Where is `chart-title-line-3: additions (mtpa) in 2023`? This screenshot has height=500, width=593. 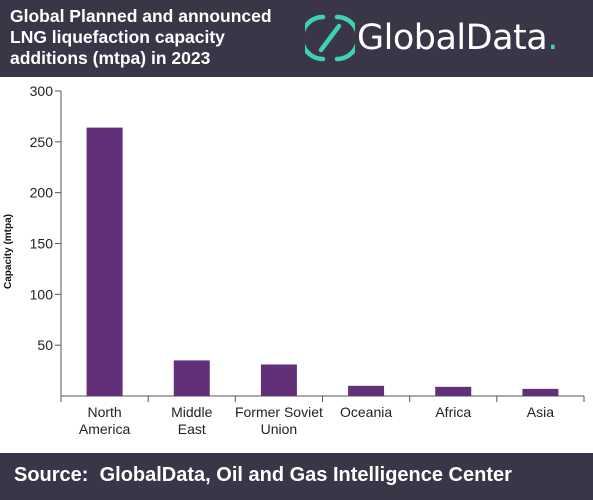 chart-title-line-3: additions (mtpa) in 2023 is located at coordinates (110, 58).